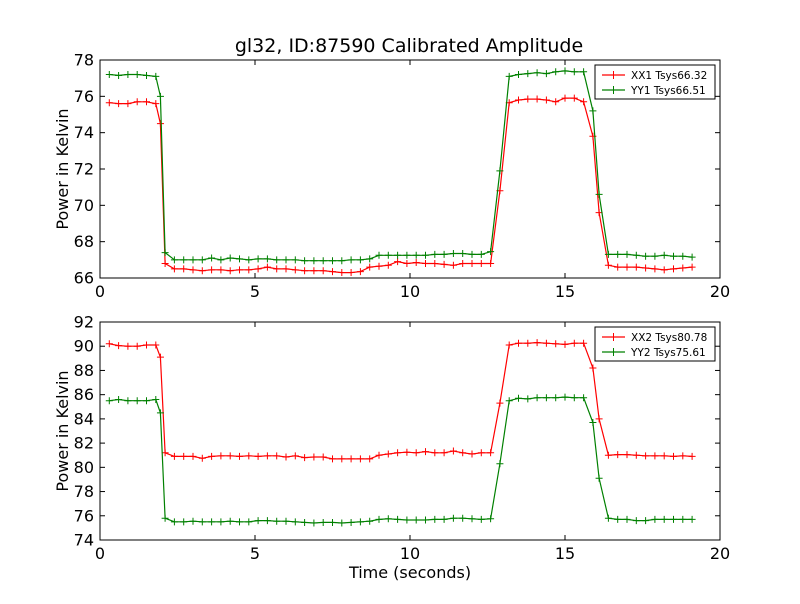  I want to click on legend-label: YY1 Tsys66.51, so click(668, 91).